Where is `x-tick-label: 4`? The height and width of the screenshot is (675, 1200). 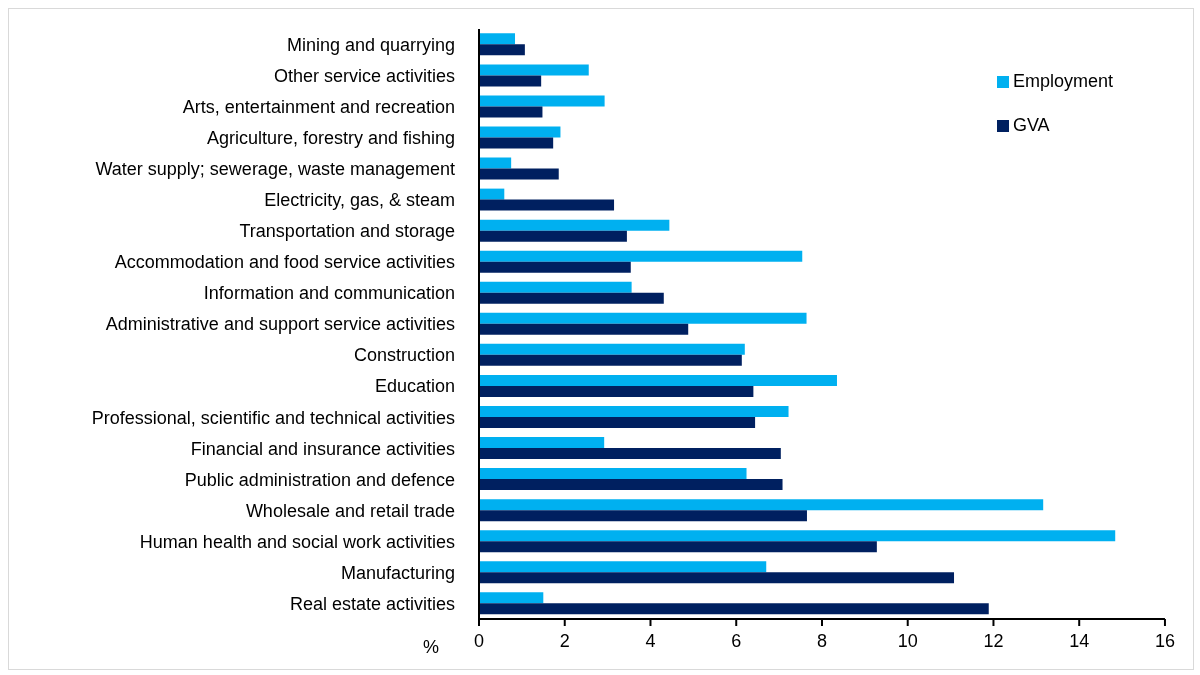
x-tick-label: 4 is located at coordinates (650, 640).